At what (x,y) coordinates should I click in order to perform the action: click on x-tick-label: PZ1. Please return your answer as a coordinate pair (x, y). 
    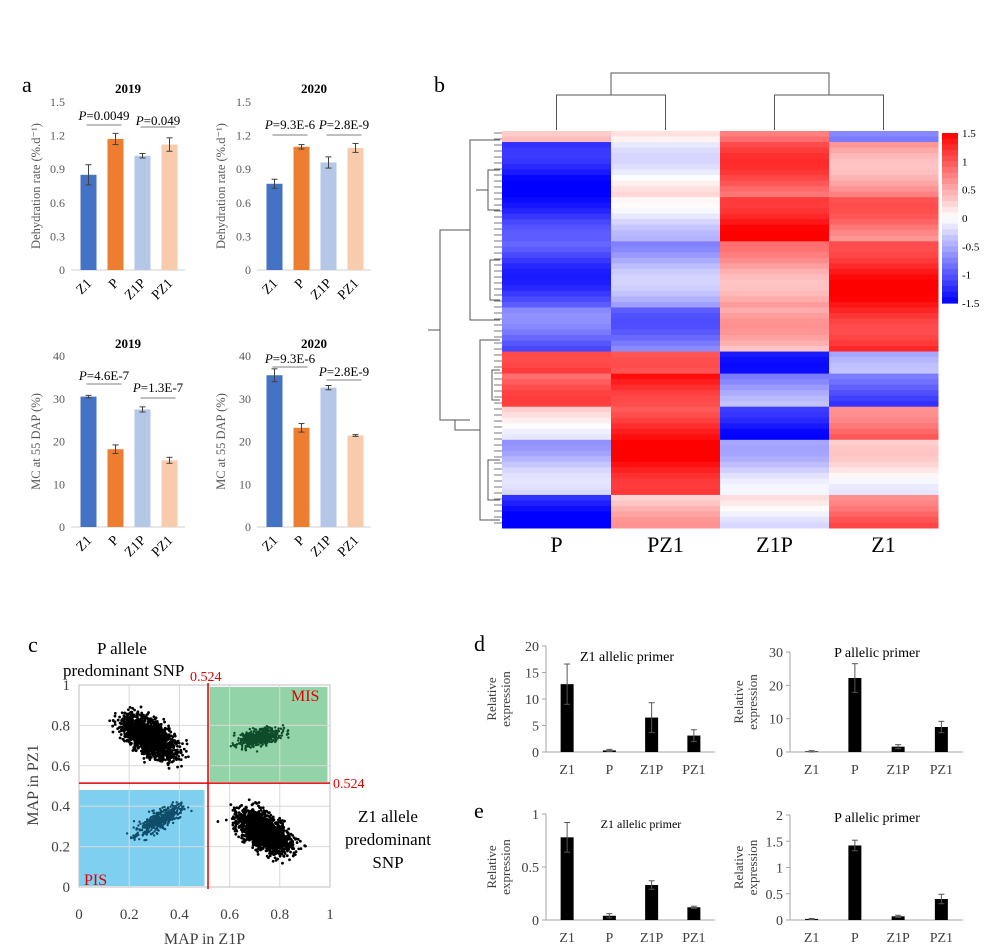
    Looking at the image, I should click on (941, 938).